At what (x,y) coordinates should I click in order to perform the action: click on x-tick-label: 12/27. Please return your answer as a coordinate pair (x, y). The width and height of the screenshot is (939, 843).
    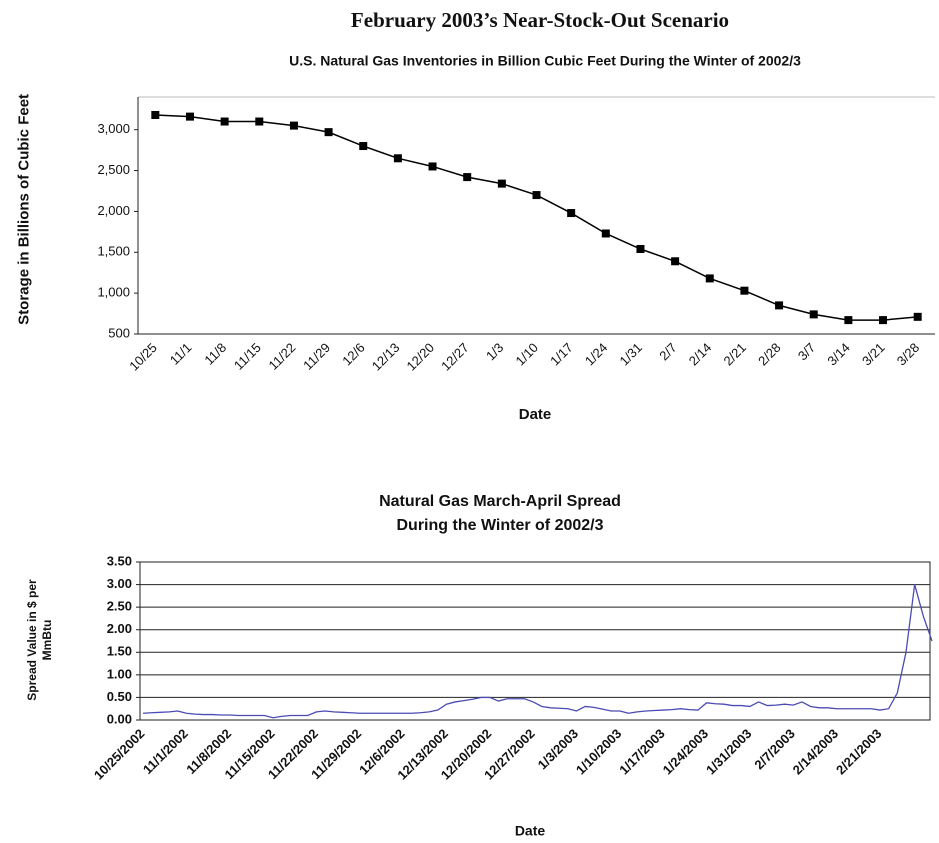
    Looking at the image, I should click on (455, 357).